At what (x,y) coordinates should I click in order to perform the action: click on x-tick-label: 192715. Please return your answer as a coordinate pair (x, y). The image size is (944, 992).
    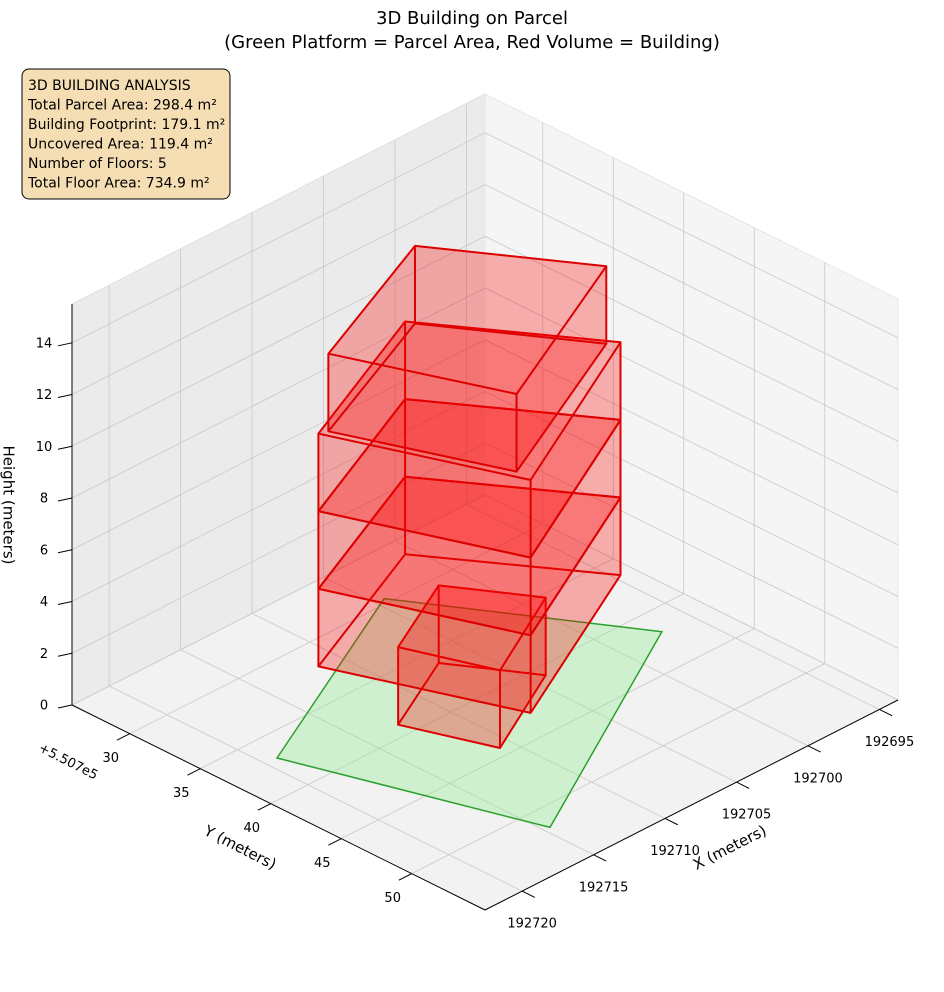
    Looking at the image, I should click on (604, 887).